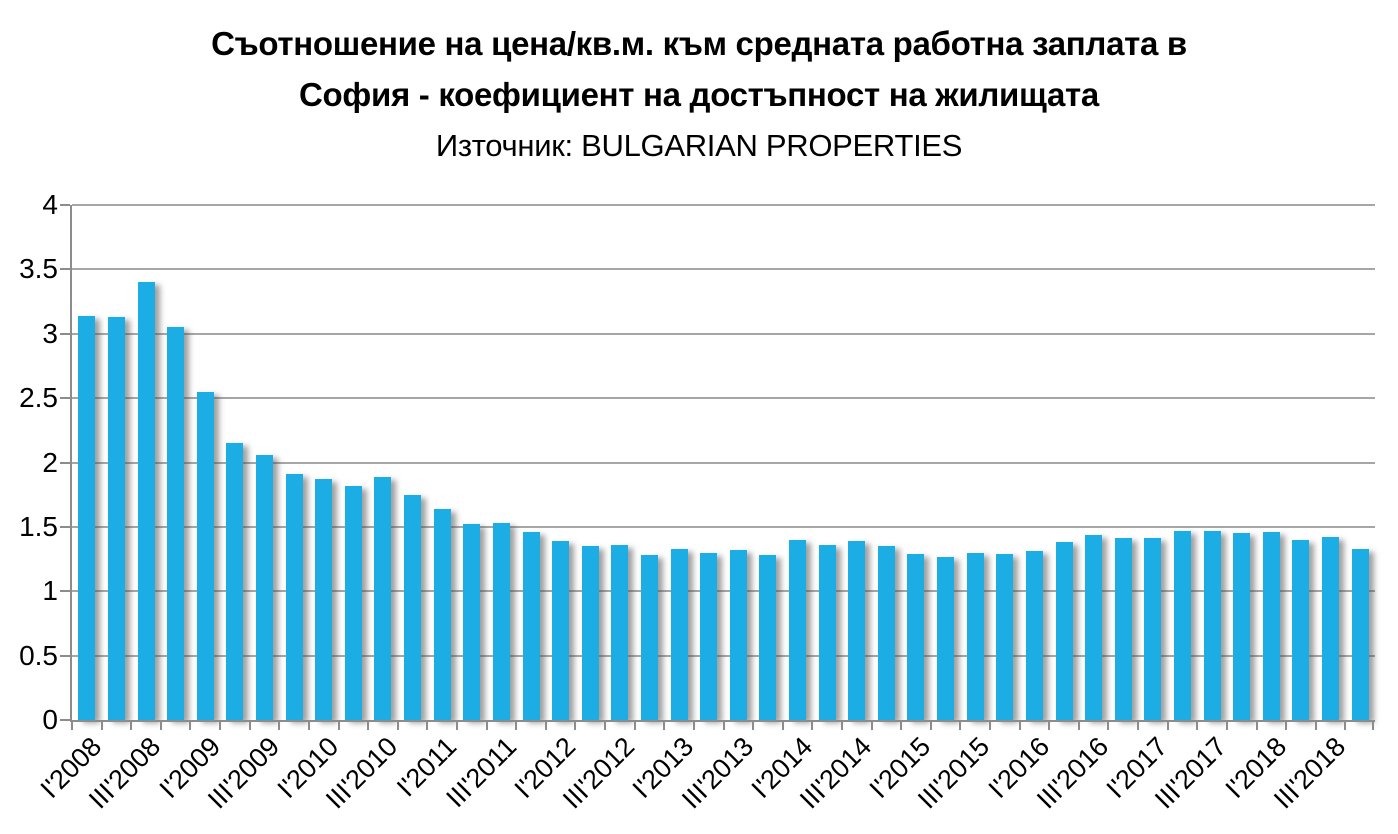 Image resolution: width=1398 pixels, height=834 pixels. What do you see at coordinates (50, 462) in the screenshot?
I see `y-axis-label: 2` at bounding box center [50, 462].